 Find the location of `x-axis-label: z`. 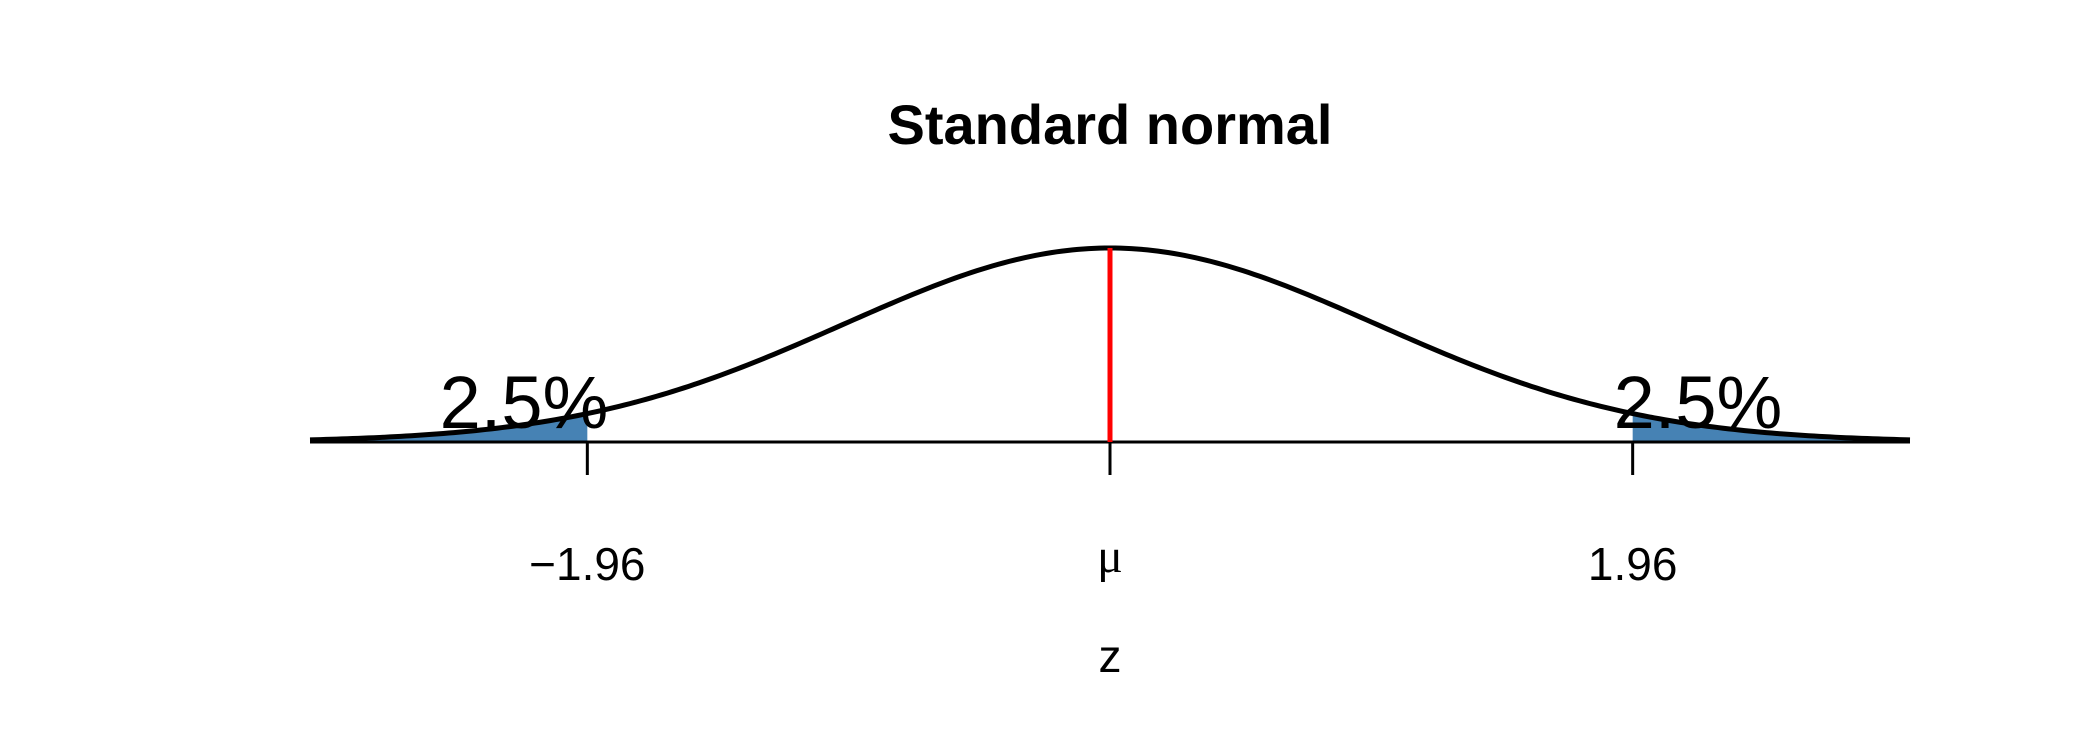

x-axis-label: z is located at coordinates (1110, 656).